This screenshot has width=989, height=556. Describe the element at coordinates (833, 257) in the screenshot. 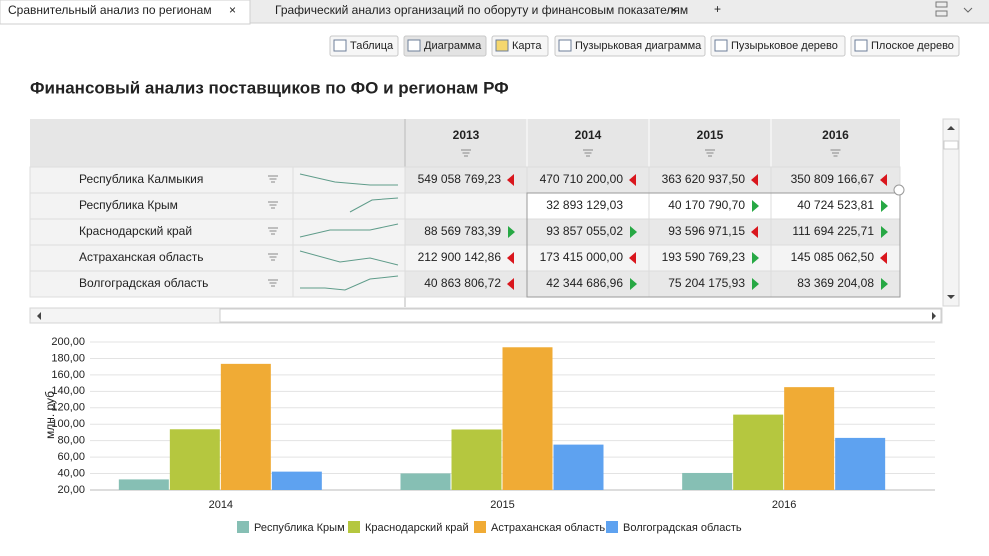

I see `cell-value: 145 085 062,50` at that location.